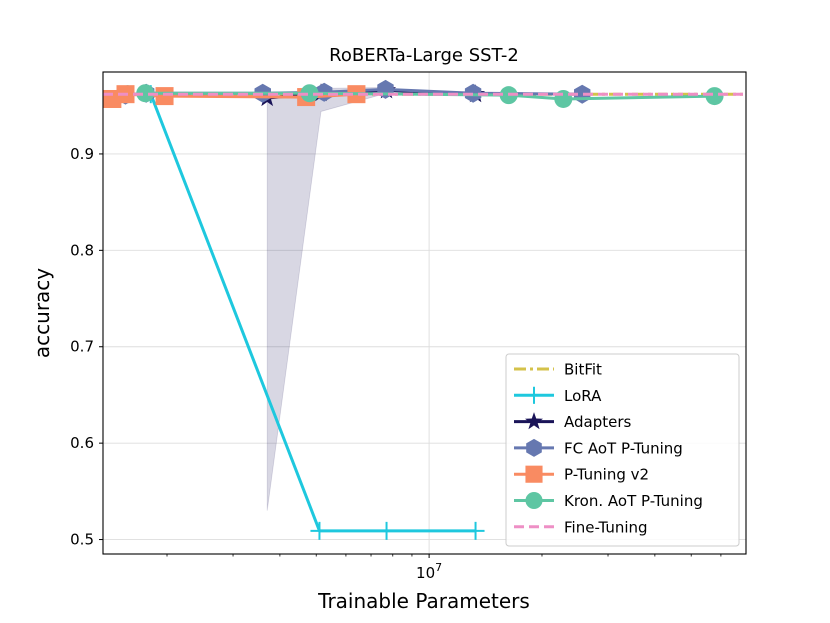 This screenshot has width=830, height=623. What do you see at coordinates (633, 501) in the screenshot?
I see `legend-label: Kron. AoT P-Tuning` at bounding box center [633, 501].